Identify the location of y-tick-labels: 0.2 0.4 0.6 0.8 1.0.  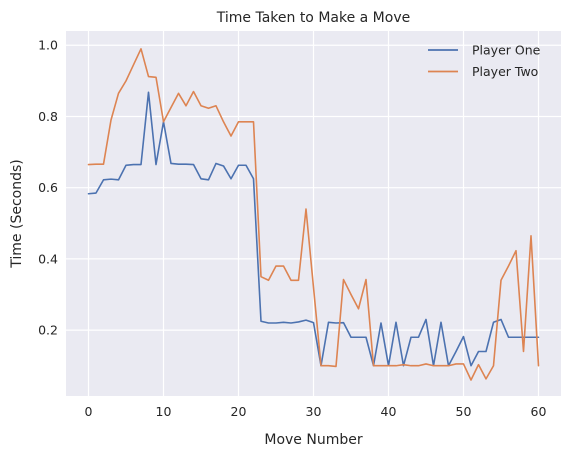
(48, 188).